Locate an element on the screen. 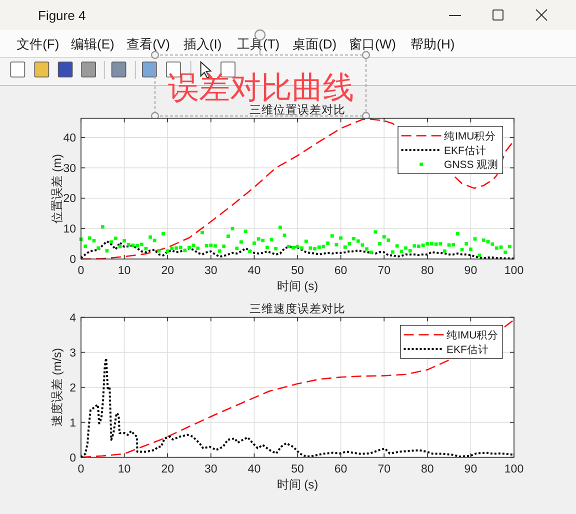 The height and width of the screenshot is (514, 576). y-tick-label: 10 is located at coordinates (69, 230).